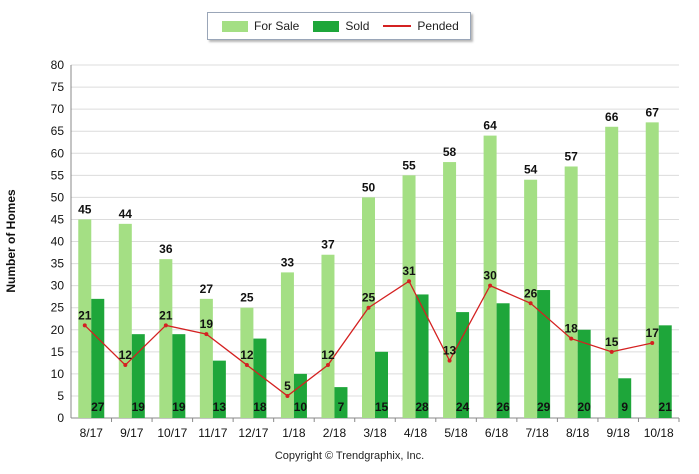  What do you see at coordinates (409, 165) in the screenshot?
I see `for-sale-data-label: 55` at bounding box center [409, 165].